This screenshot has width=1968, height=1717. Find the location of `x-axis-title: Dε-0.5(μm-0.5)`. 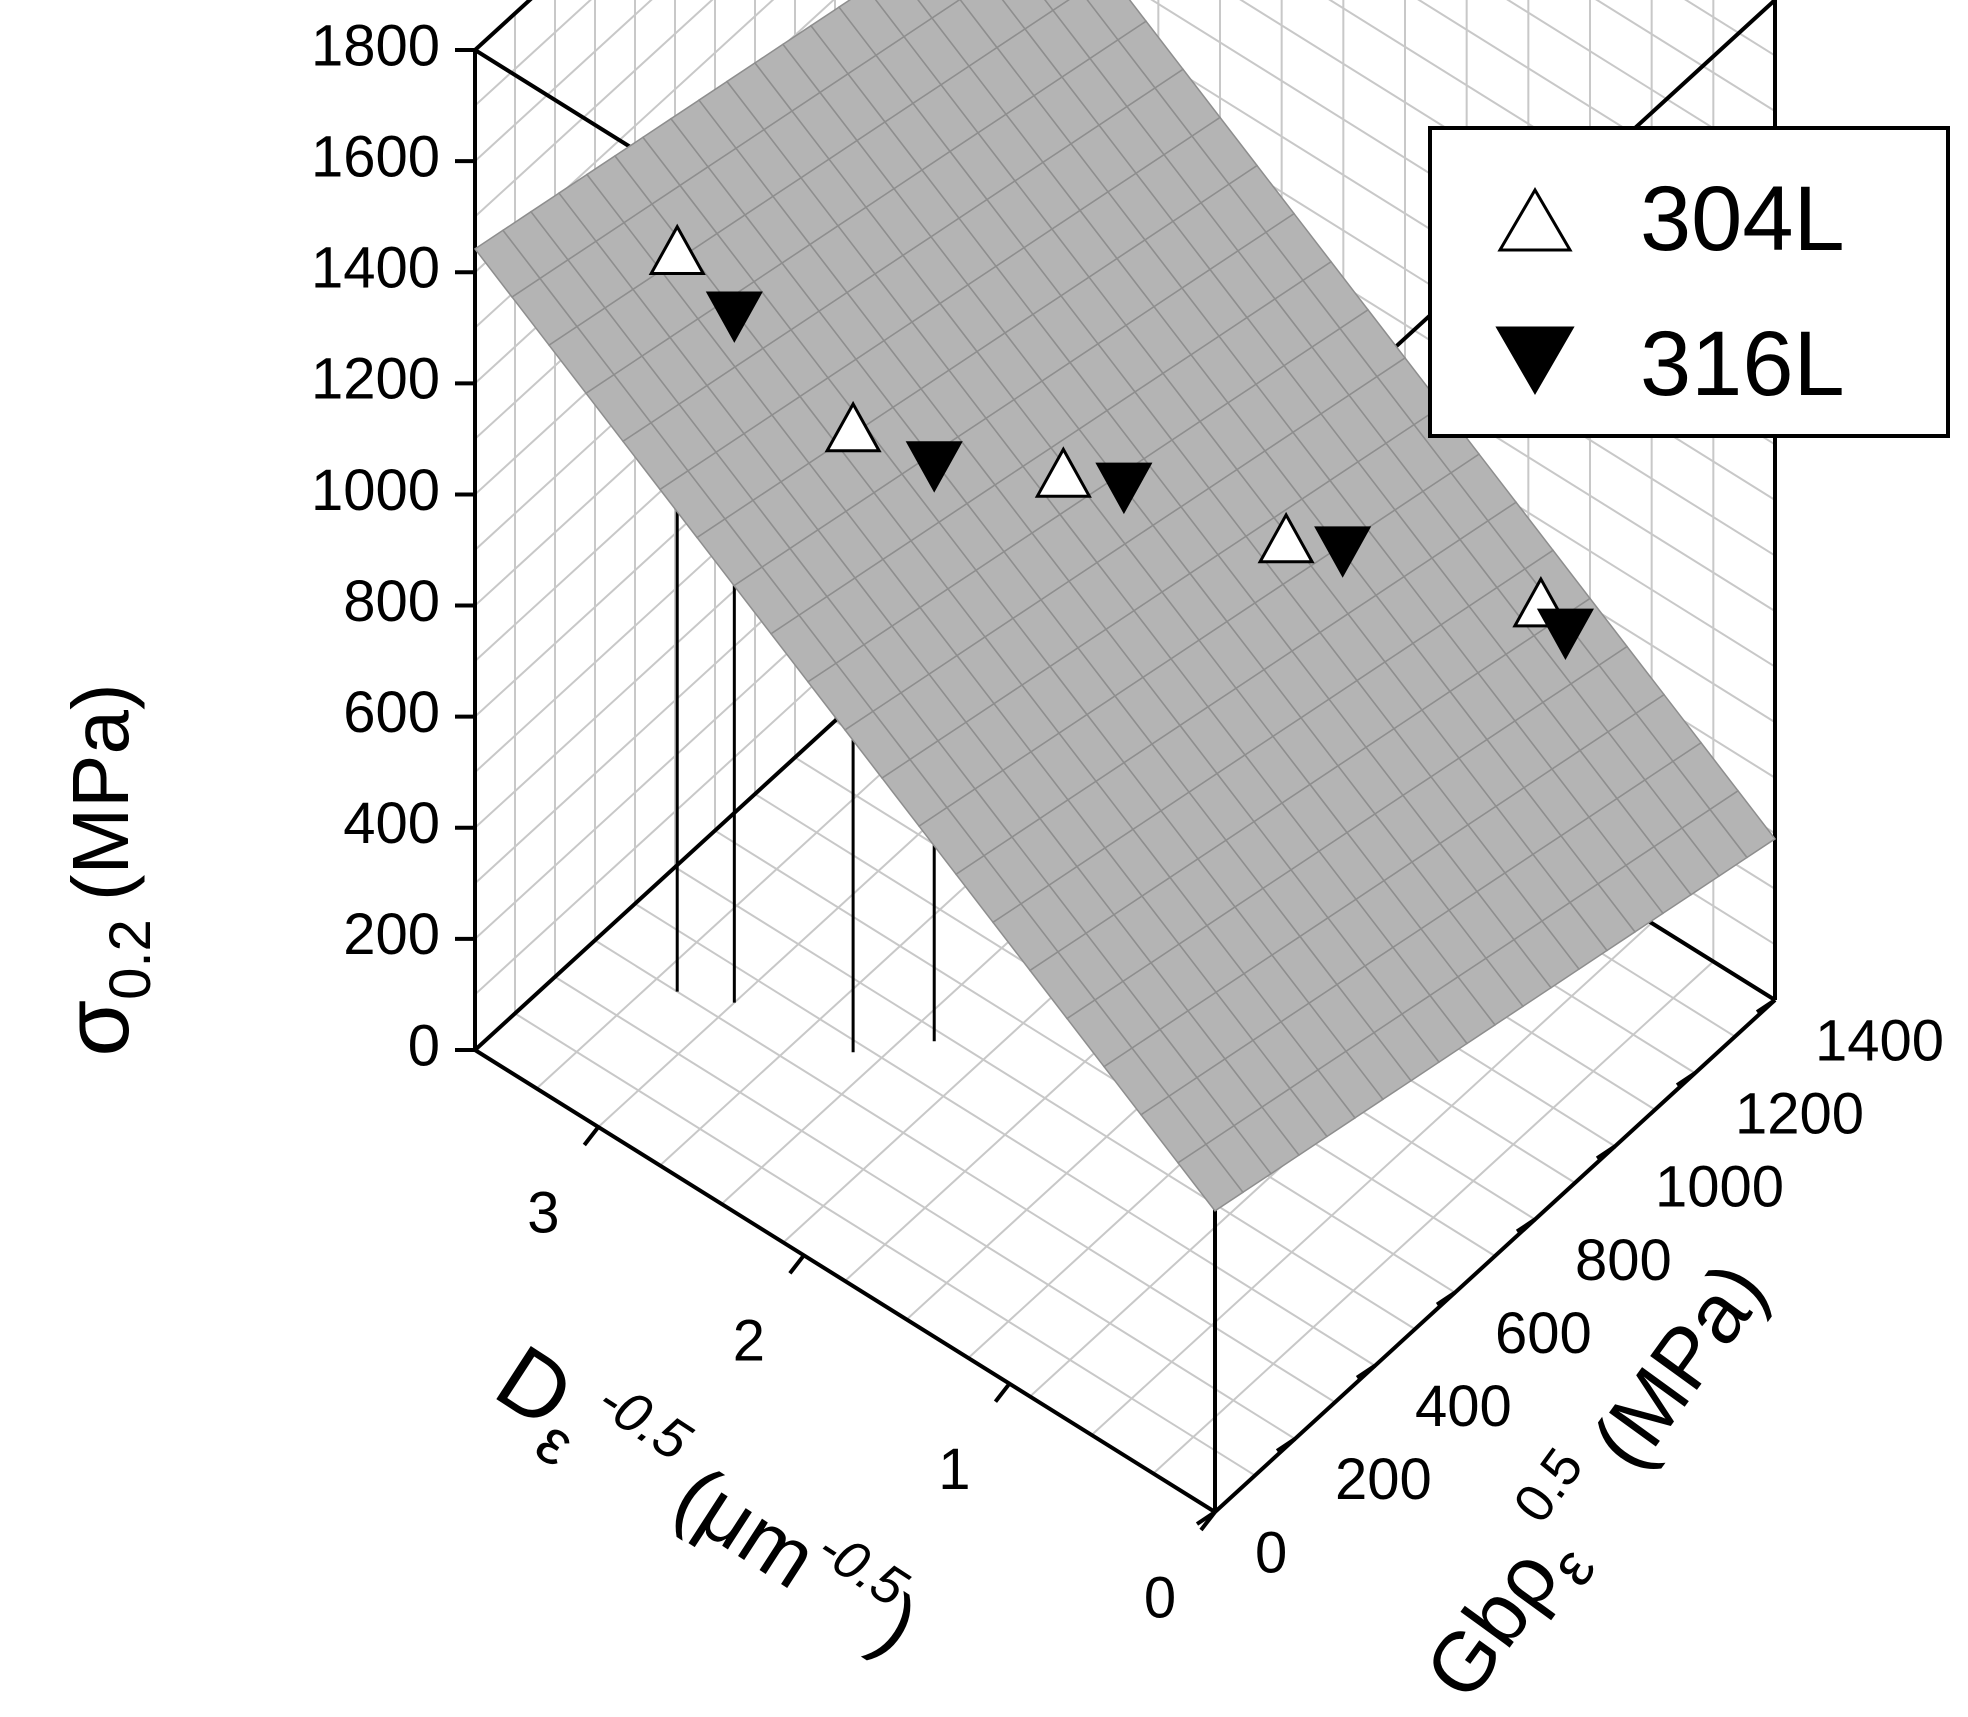

x-axis-title: Dε-0.5(μm-0.5) is located at coordinates (706, 1502).